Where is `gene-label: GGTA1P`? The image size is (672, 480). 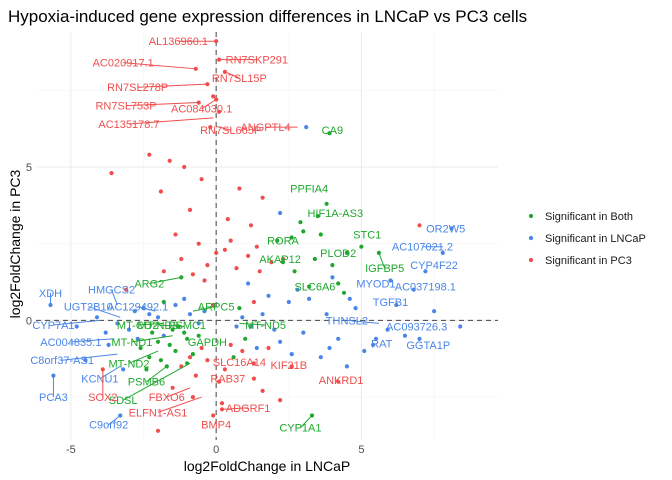
gene-label: GGTA1P is located at coordinates (428, 346).